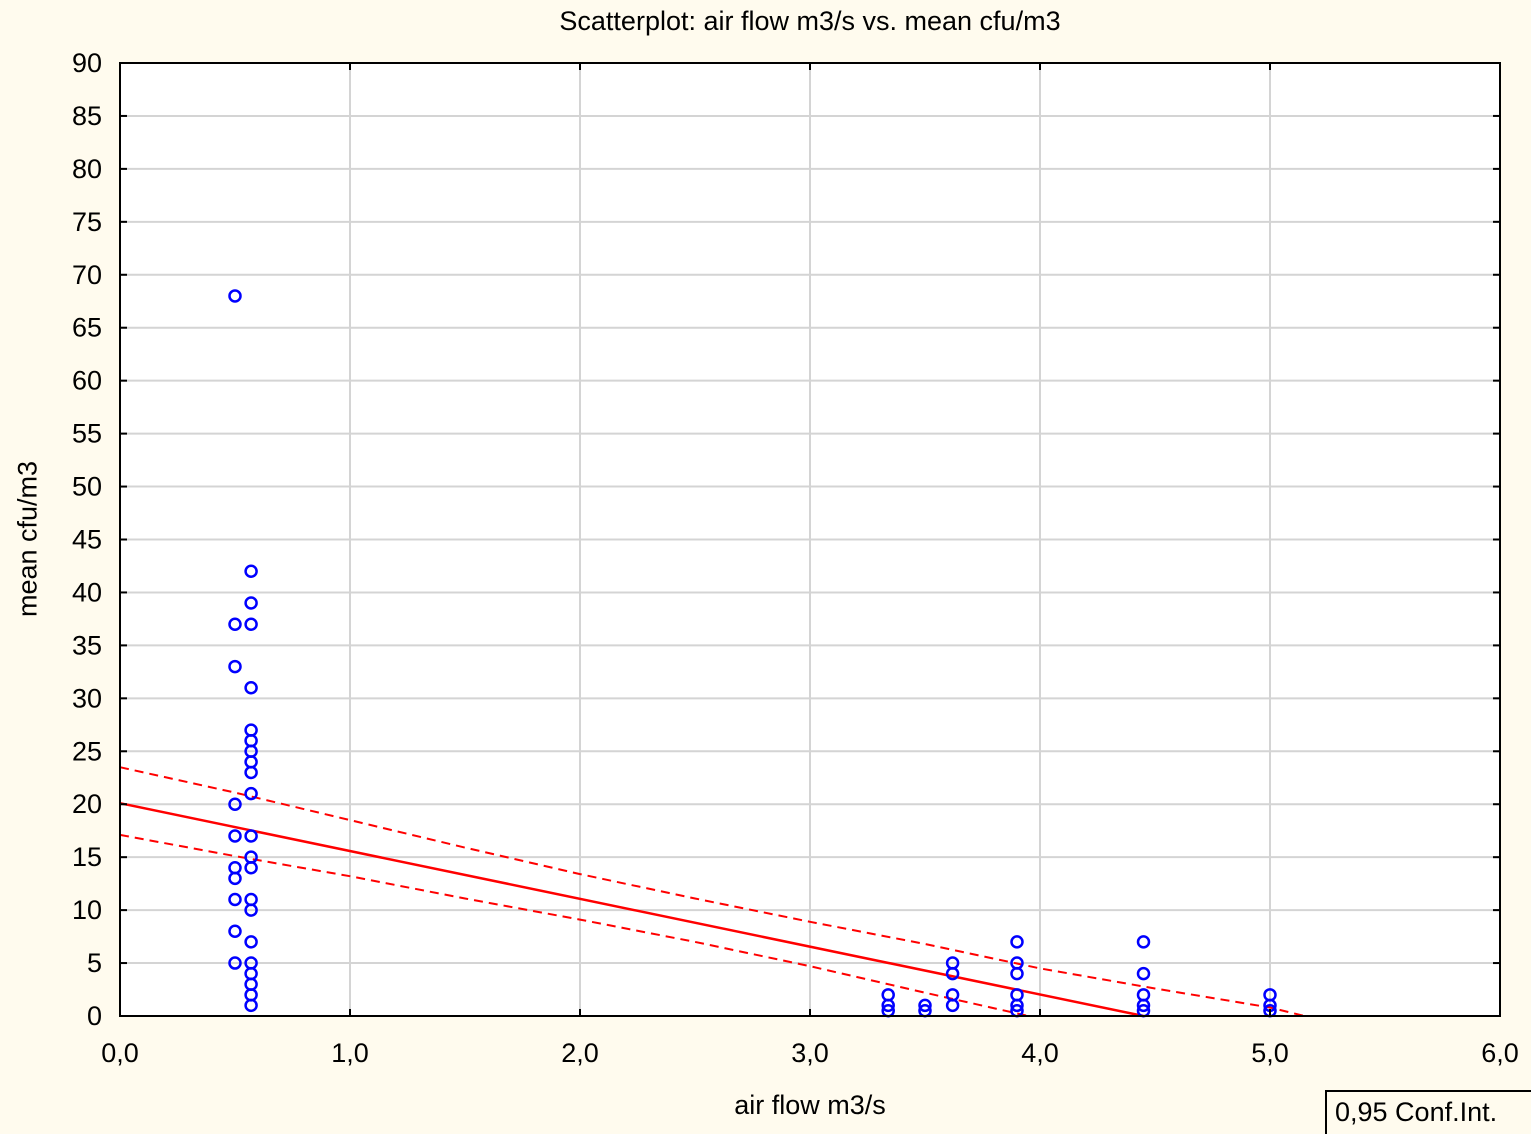  What do you see at coordinates (87, 328) in the screenshot?
I see `y-tick-label: 65` at bounding box center [87, 328].